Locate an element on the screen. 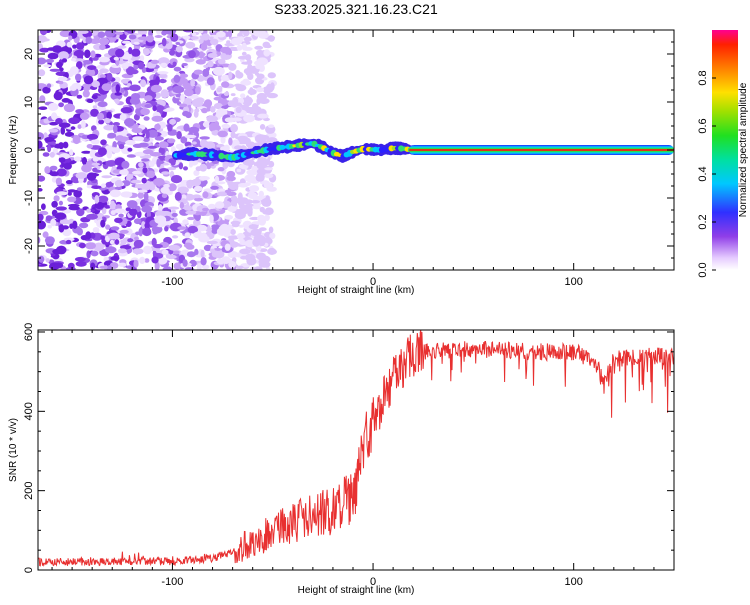 This screenshot has height=605, width=750. spectrogram-y-tick-label: 10 is located at coordinates (29, 102).